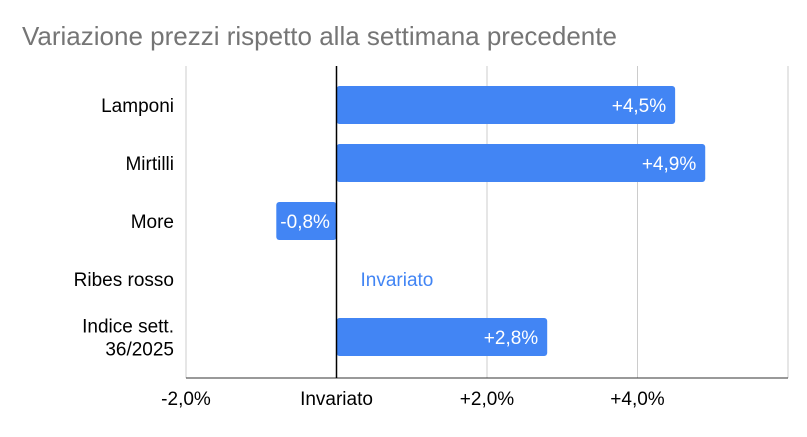 The image size is (807, 437). What do you see at coordinates (124, 280) in the screenshot?
I see `category-label: Ribes rosso` at bounding box center [124, 280].